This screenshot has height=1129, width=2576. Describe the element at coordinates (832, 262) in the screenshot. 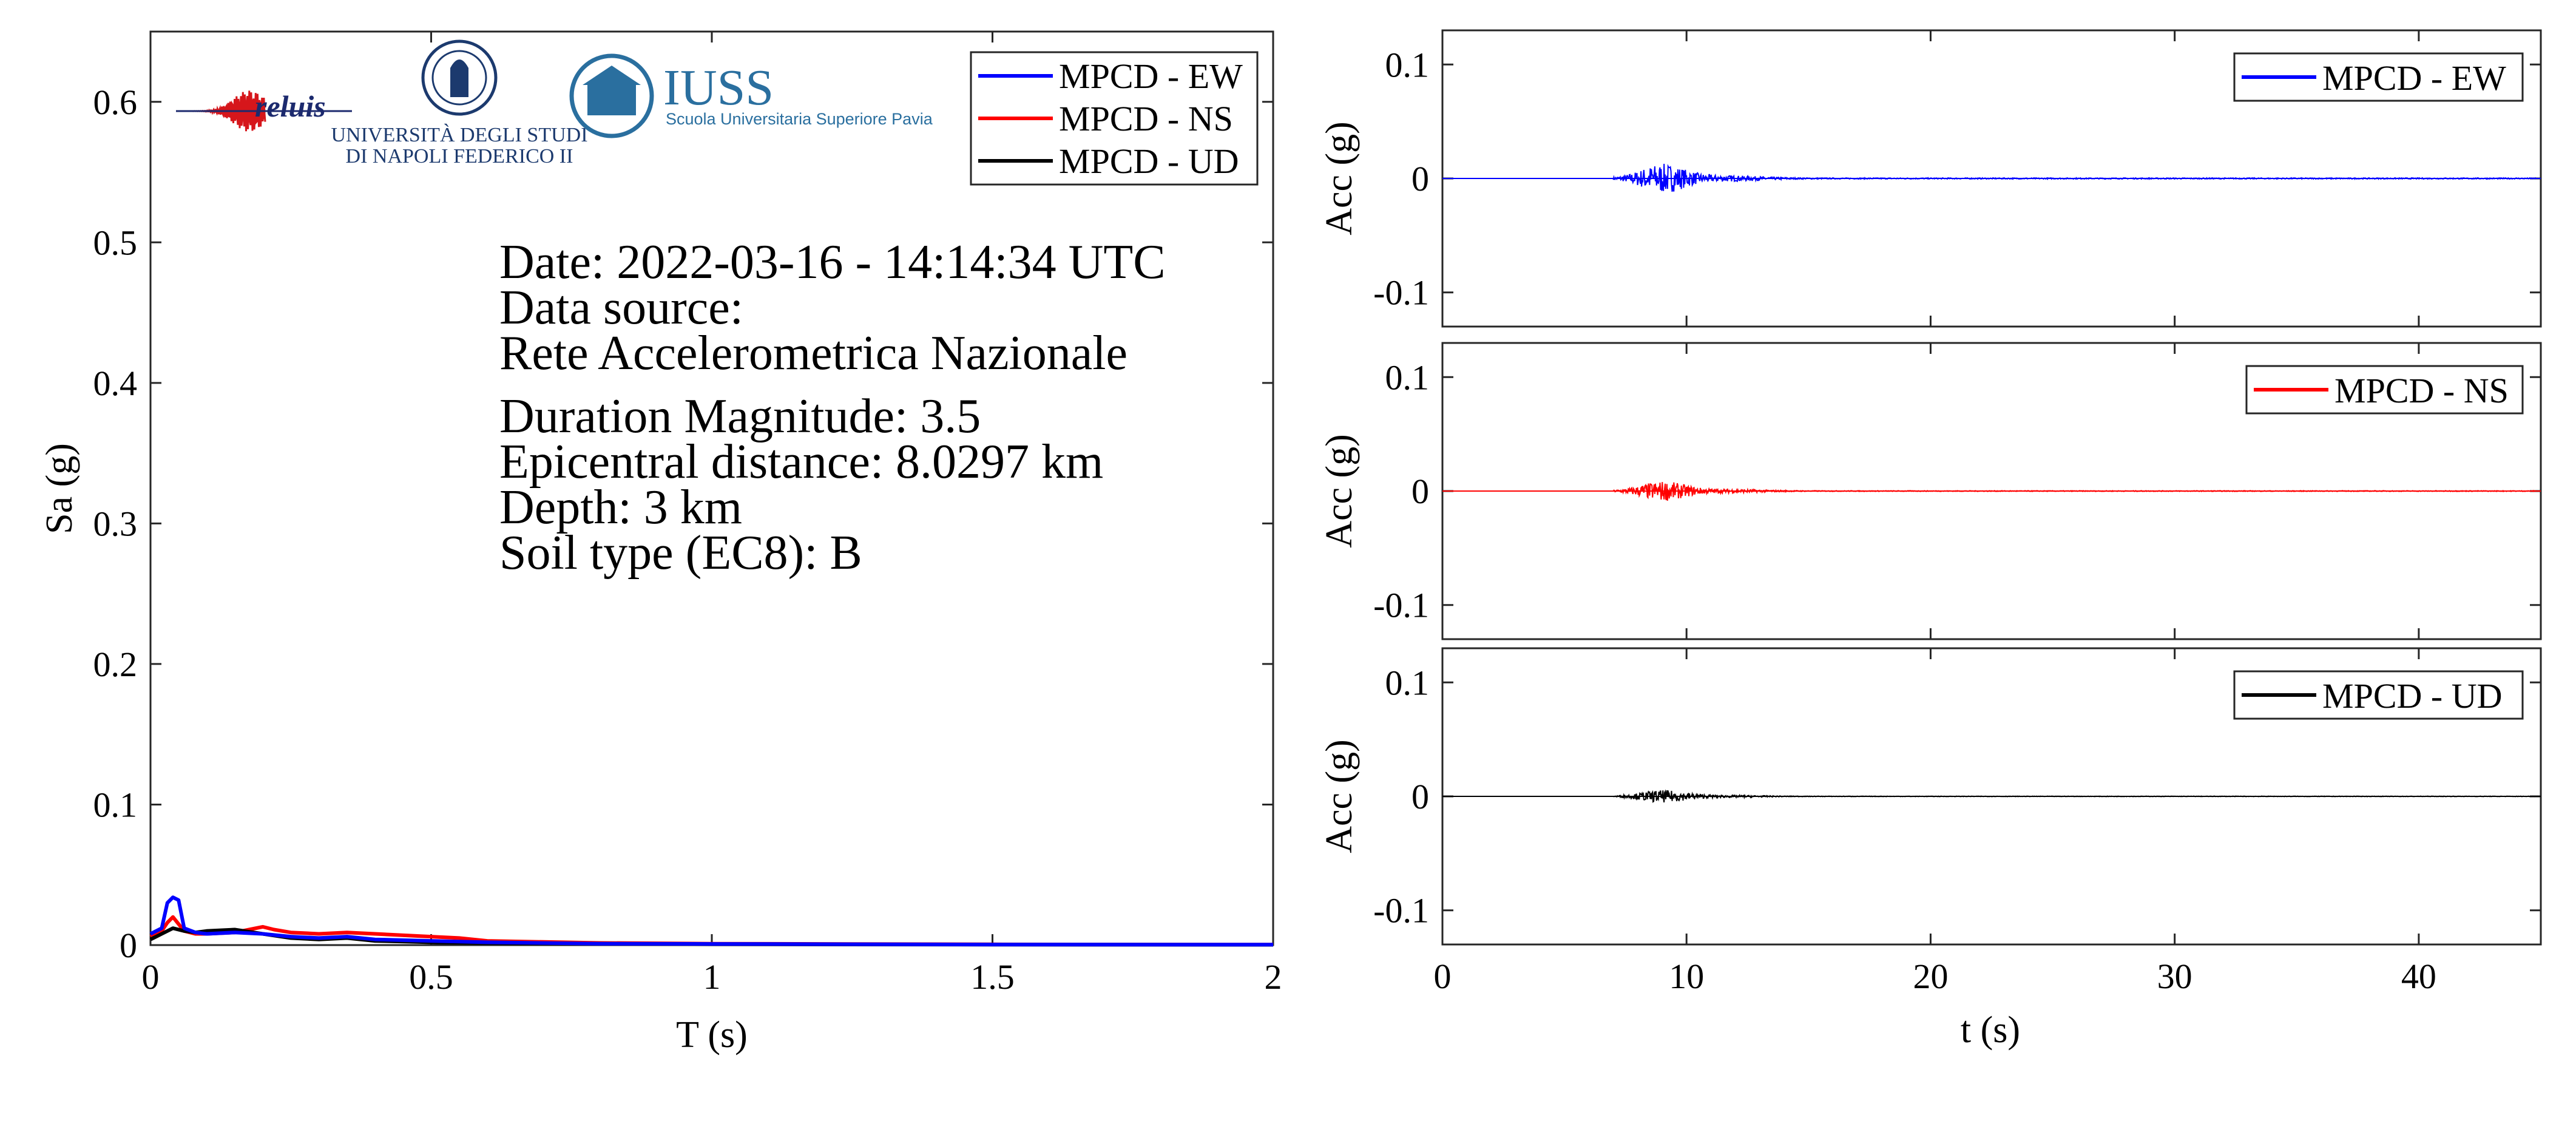

I see `event-date: Date: 2022-03-16 - 14:14:34 UTC` at that location.